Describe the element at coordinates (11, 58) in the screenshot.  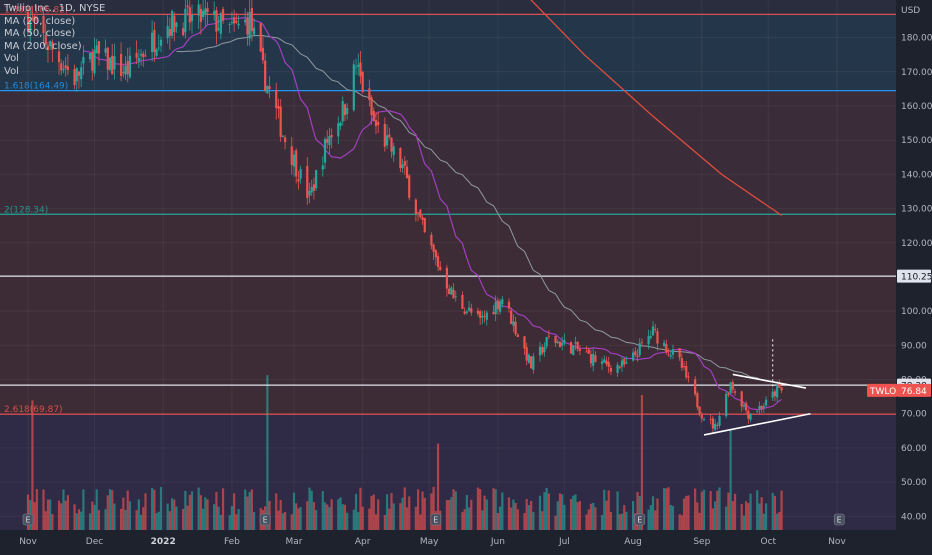
I see `legend-vol-1: Vol` at that location.